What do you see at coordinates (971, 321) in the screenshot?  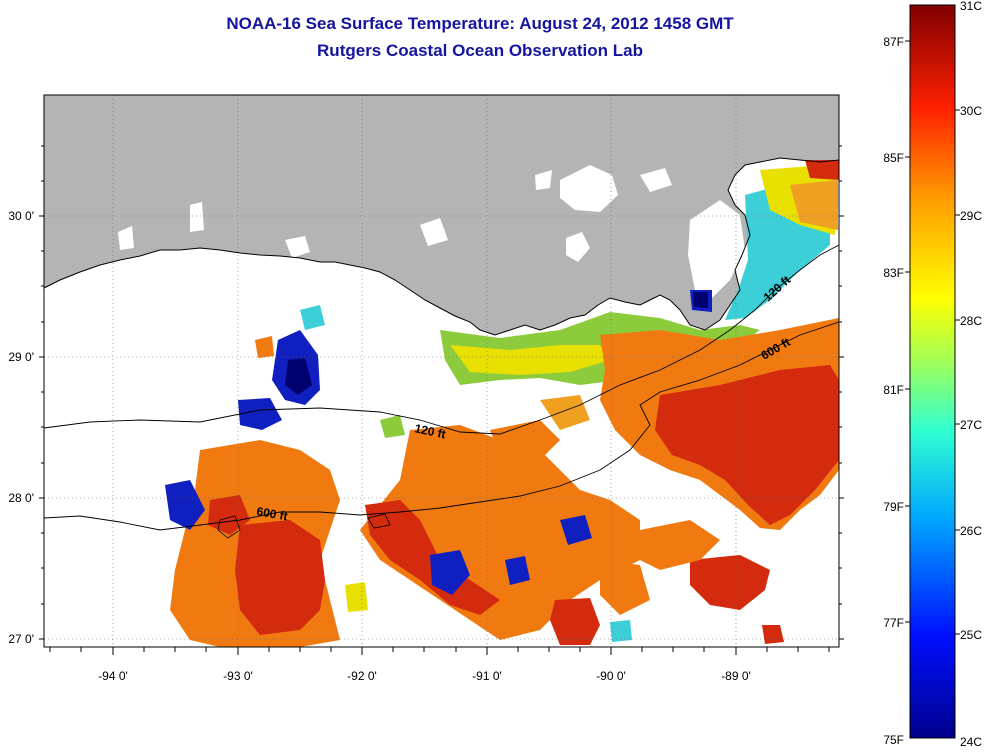 I see `colorbar-c-label: 28C` at bounding box center [971, 321].